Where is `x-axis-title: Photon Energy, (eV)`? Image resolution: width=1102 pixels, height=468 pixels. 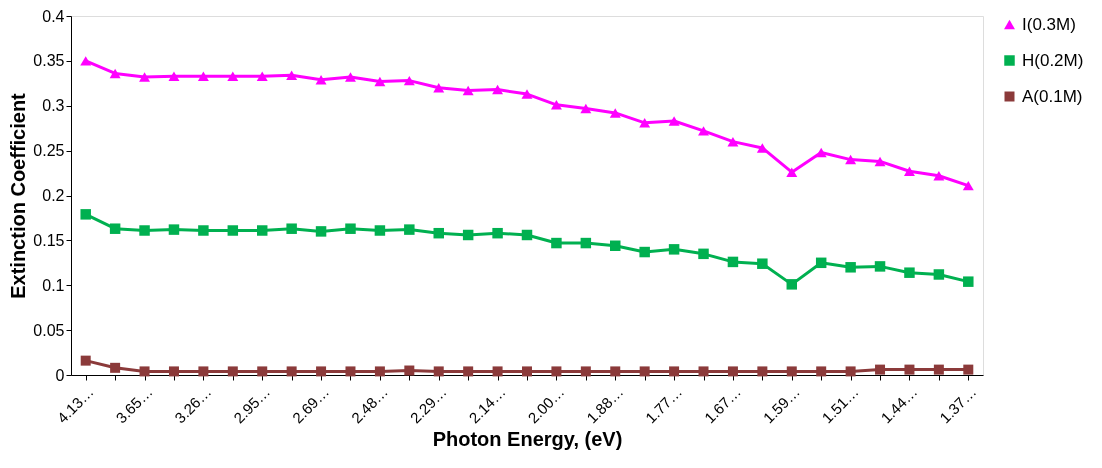 x-axis-title: Photon Energy, (eV) is located at coordinates (527, 439).